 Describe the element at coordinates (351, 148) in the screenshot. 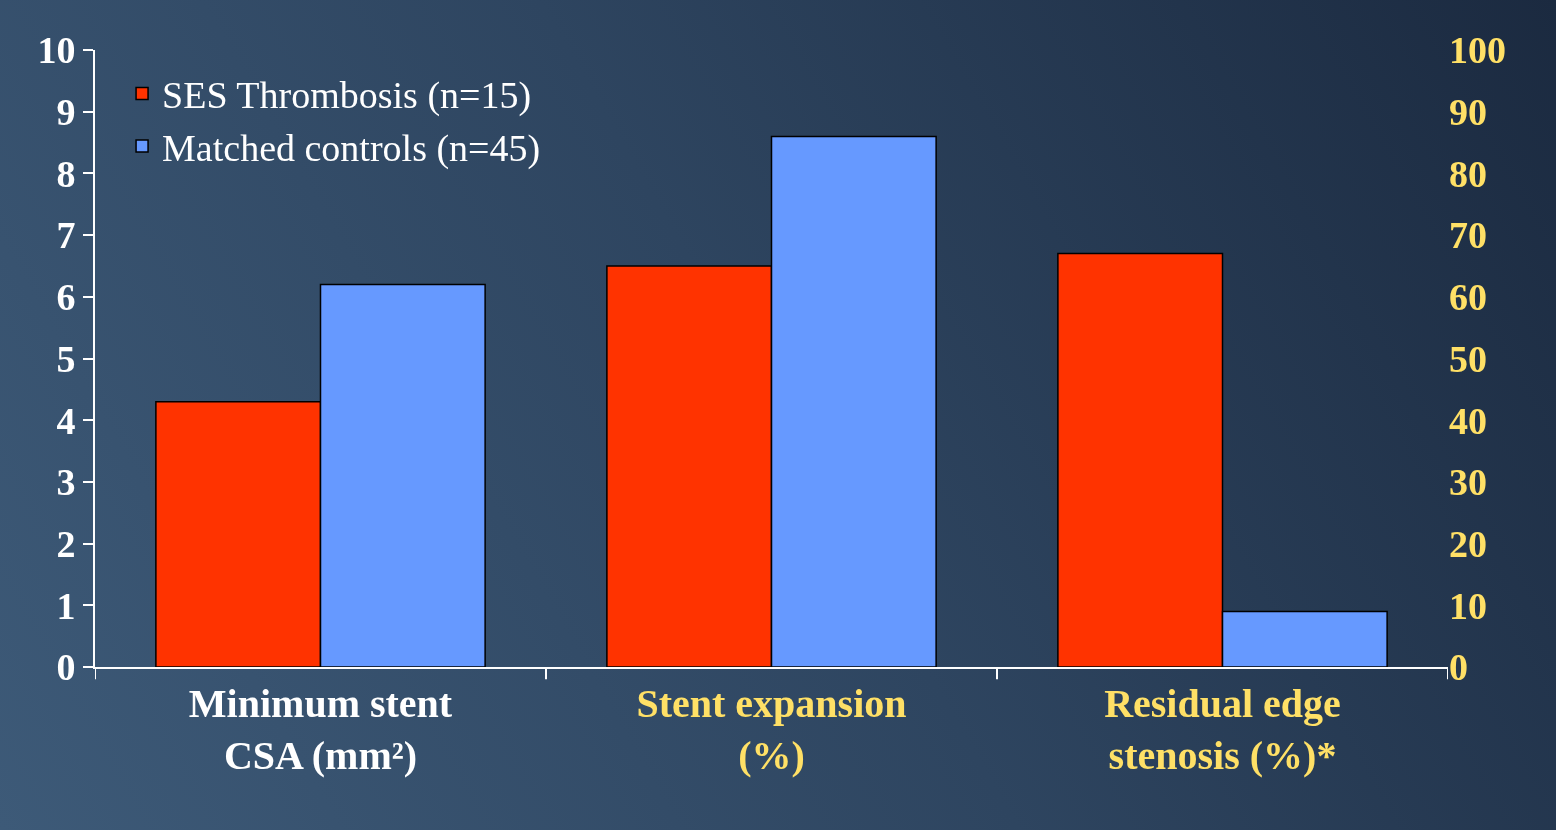

I see `legend-label: Matched controls (n=45)` at that location.